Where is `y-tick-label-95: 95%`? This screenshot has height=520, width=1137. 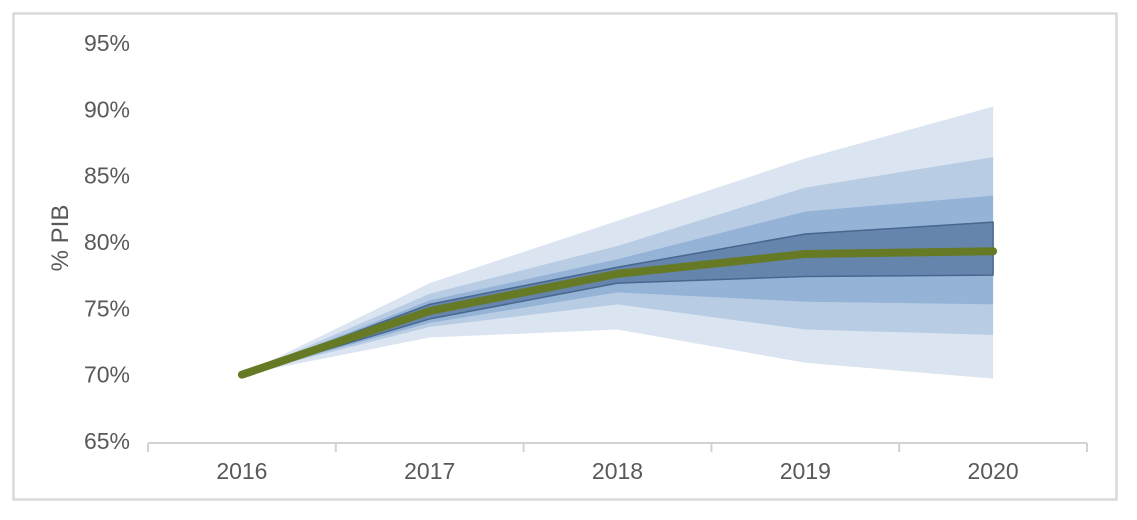
y-tick-label-95: 95% is located at coordinates (107, 43).